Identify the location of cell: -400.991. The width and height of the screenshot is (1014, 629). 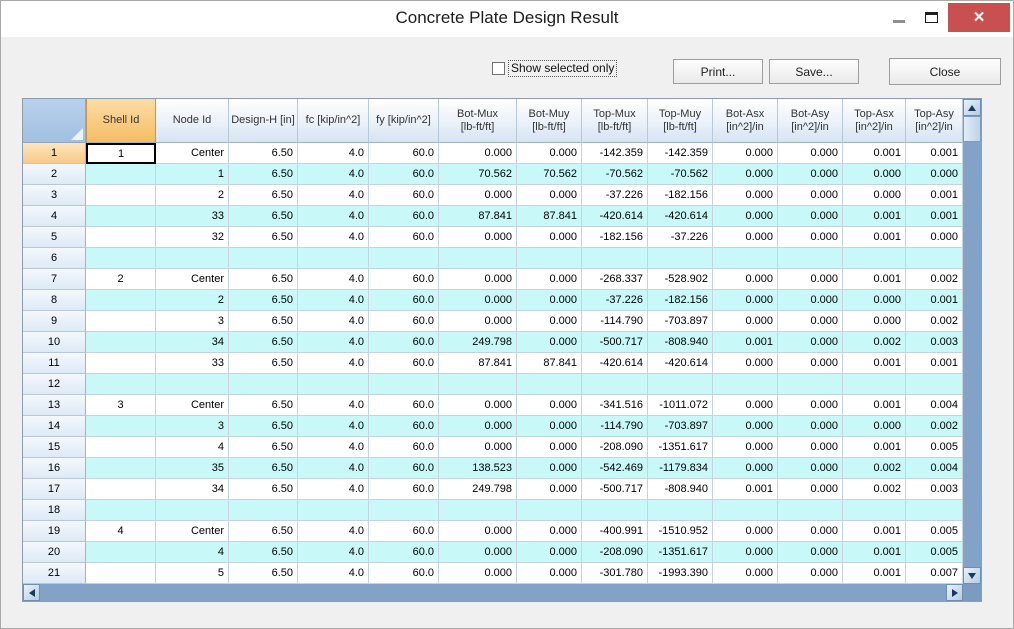
(615, 531).